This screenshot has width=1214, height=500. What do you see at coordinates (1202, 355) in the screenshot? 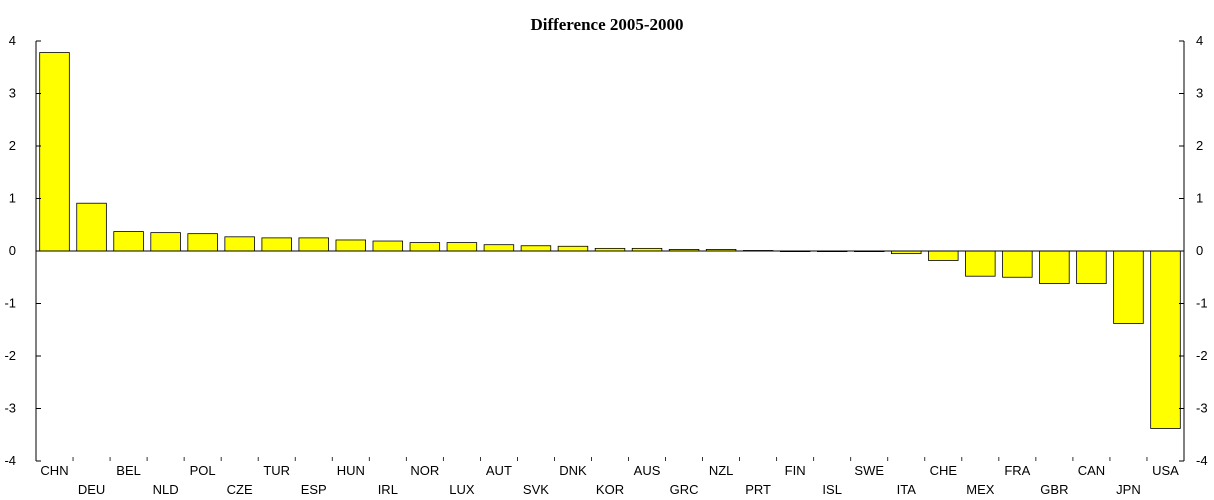
I see `y-tick-label-right: -2` at bounding box center [1202, 355].